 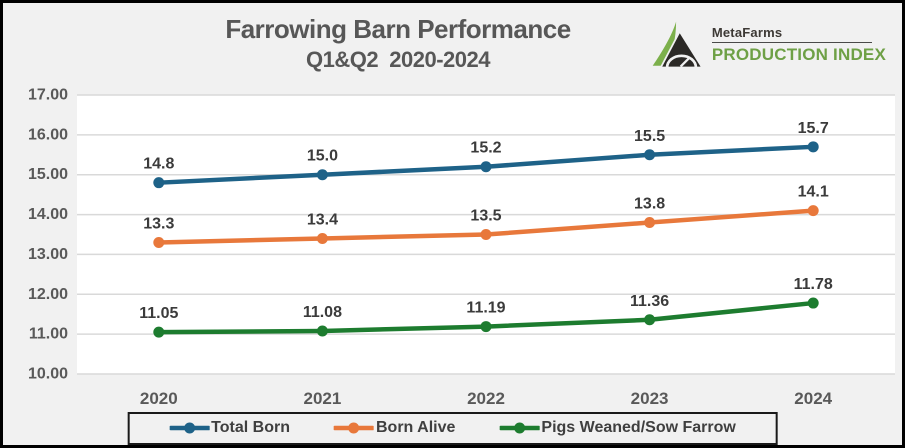 What do you see at coordinates (159, 398) in the screenshot?
I see `x-axis-label: 2020` at bounding box center [159, 398].